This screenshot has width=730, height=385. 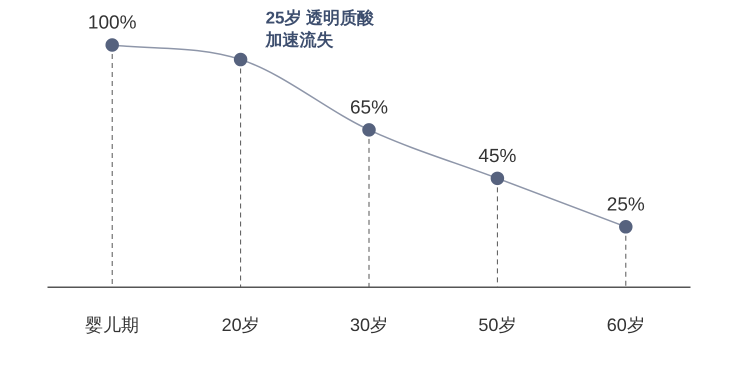 What do you see at coordinates (497, 325) in the screenshot?
I see `x-tick-label: 50岁` at bounding box center [497, 325].